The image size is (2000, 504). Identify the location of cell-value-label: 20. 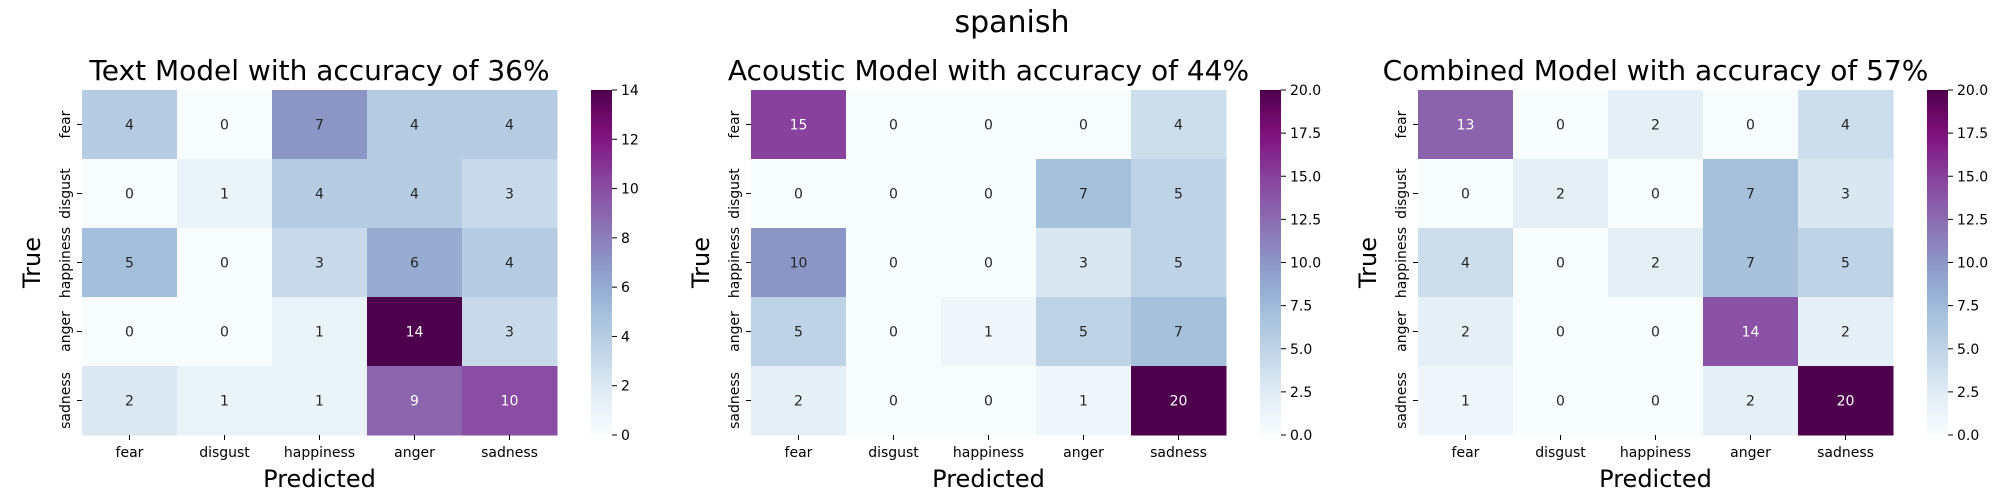
(1179, 402).